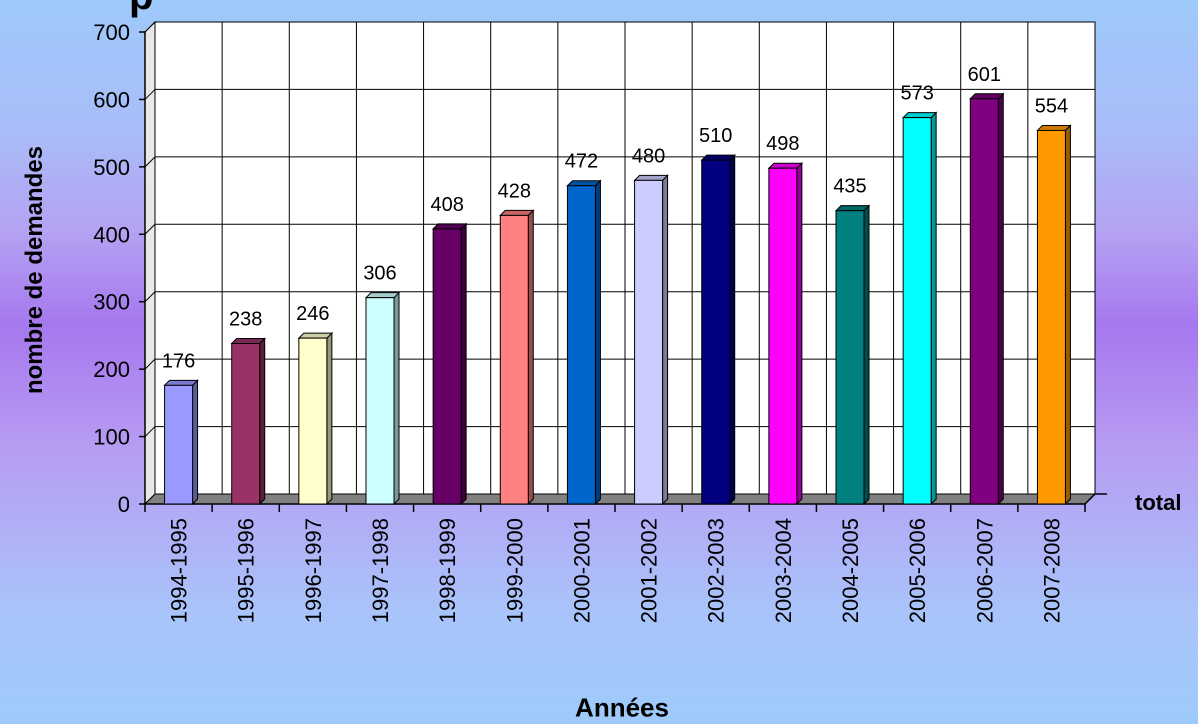 The width and height of the screenshot is (1198, 724). Describe the element at coordinates (1051, 570) in the screenshot. I see `x-tick-label: 2007-2008` at that location.